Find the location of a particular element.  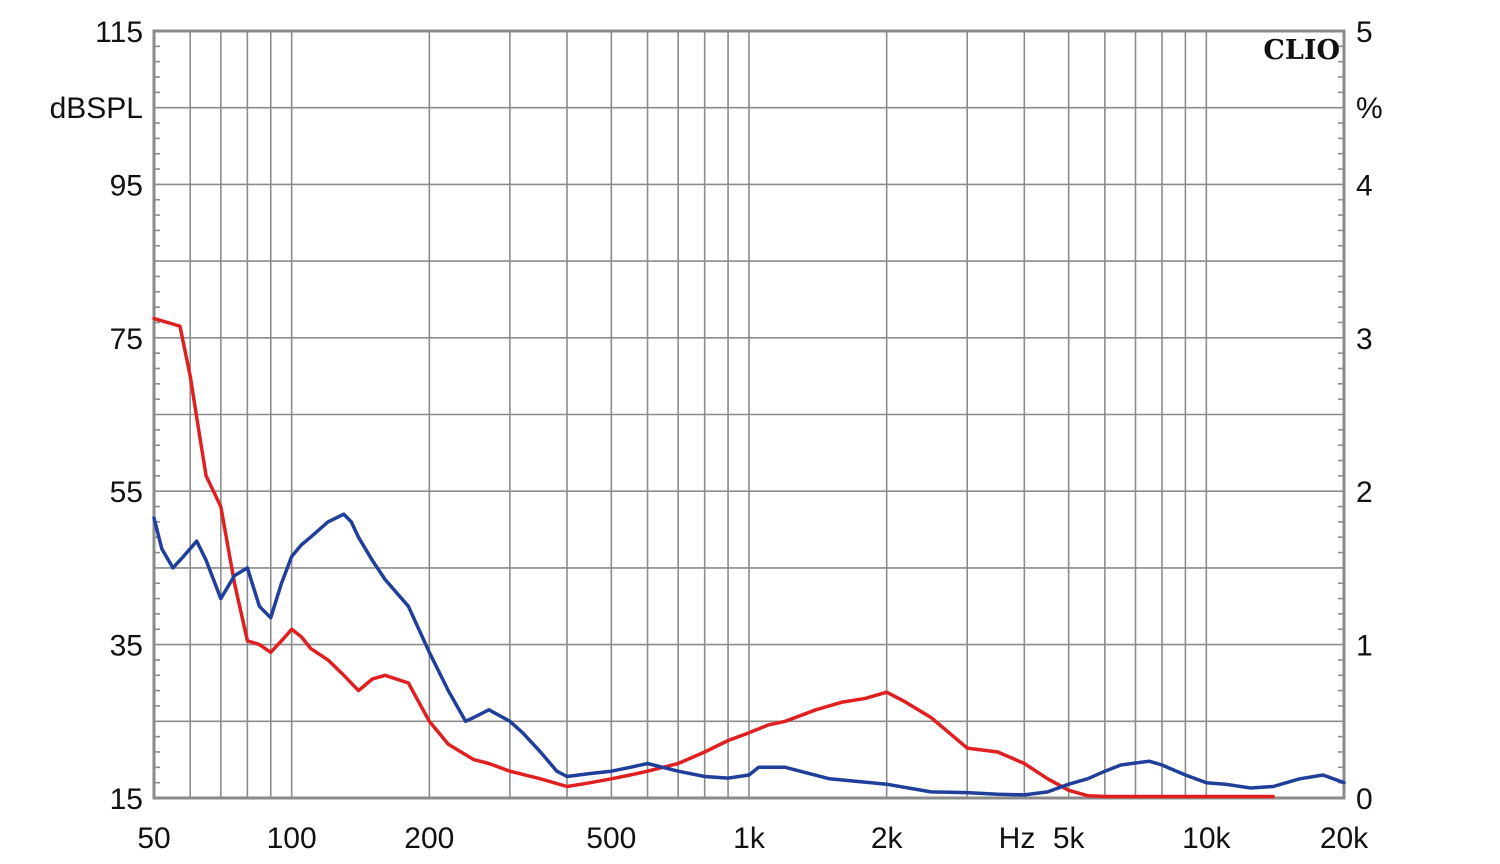

y-right-tick-label: 3 is located at coordinates (1364, 339).